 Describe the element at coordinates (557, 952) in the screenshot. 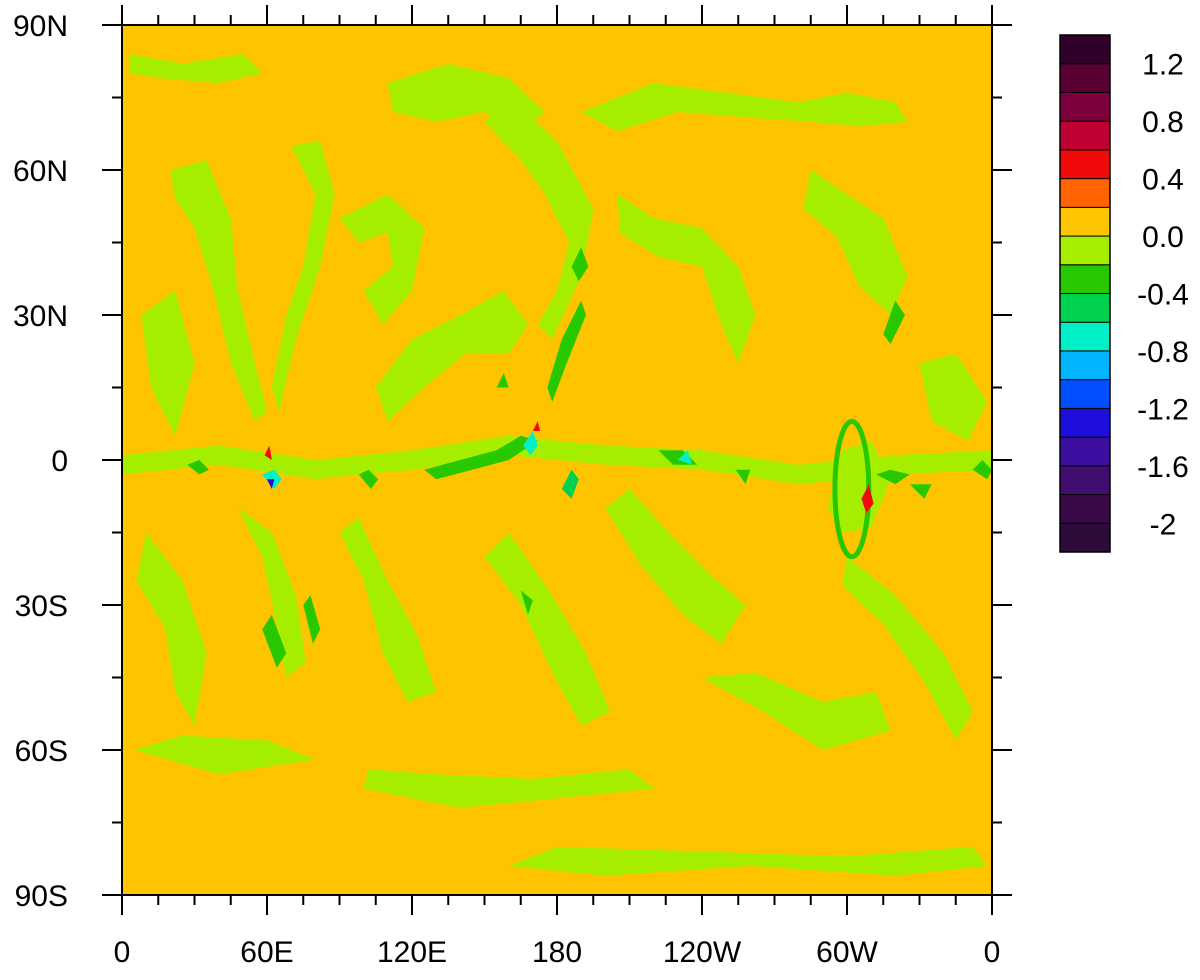

I see `x-tick-label: 180` at that location.